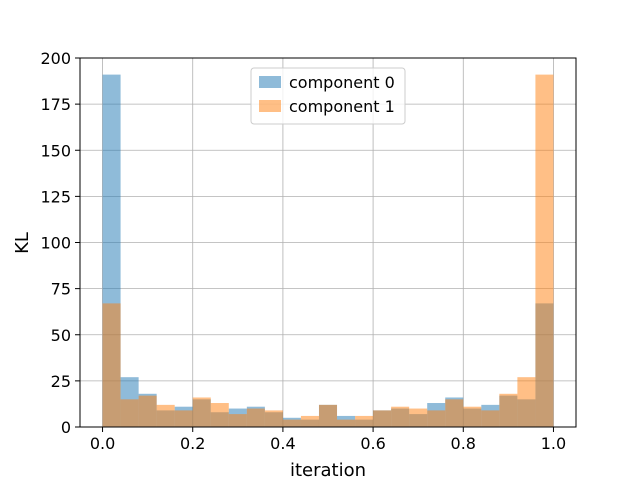 The height and width of the screenshot is (480, 640). Describe the element at coordinates (55, 58) in the screenshot. I see `y-tick-label: 200` at that location.